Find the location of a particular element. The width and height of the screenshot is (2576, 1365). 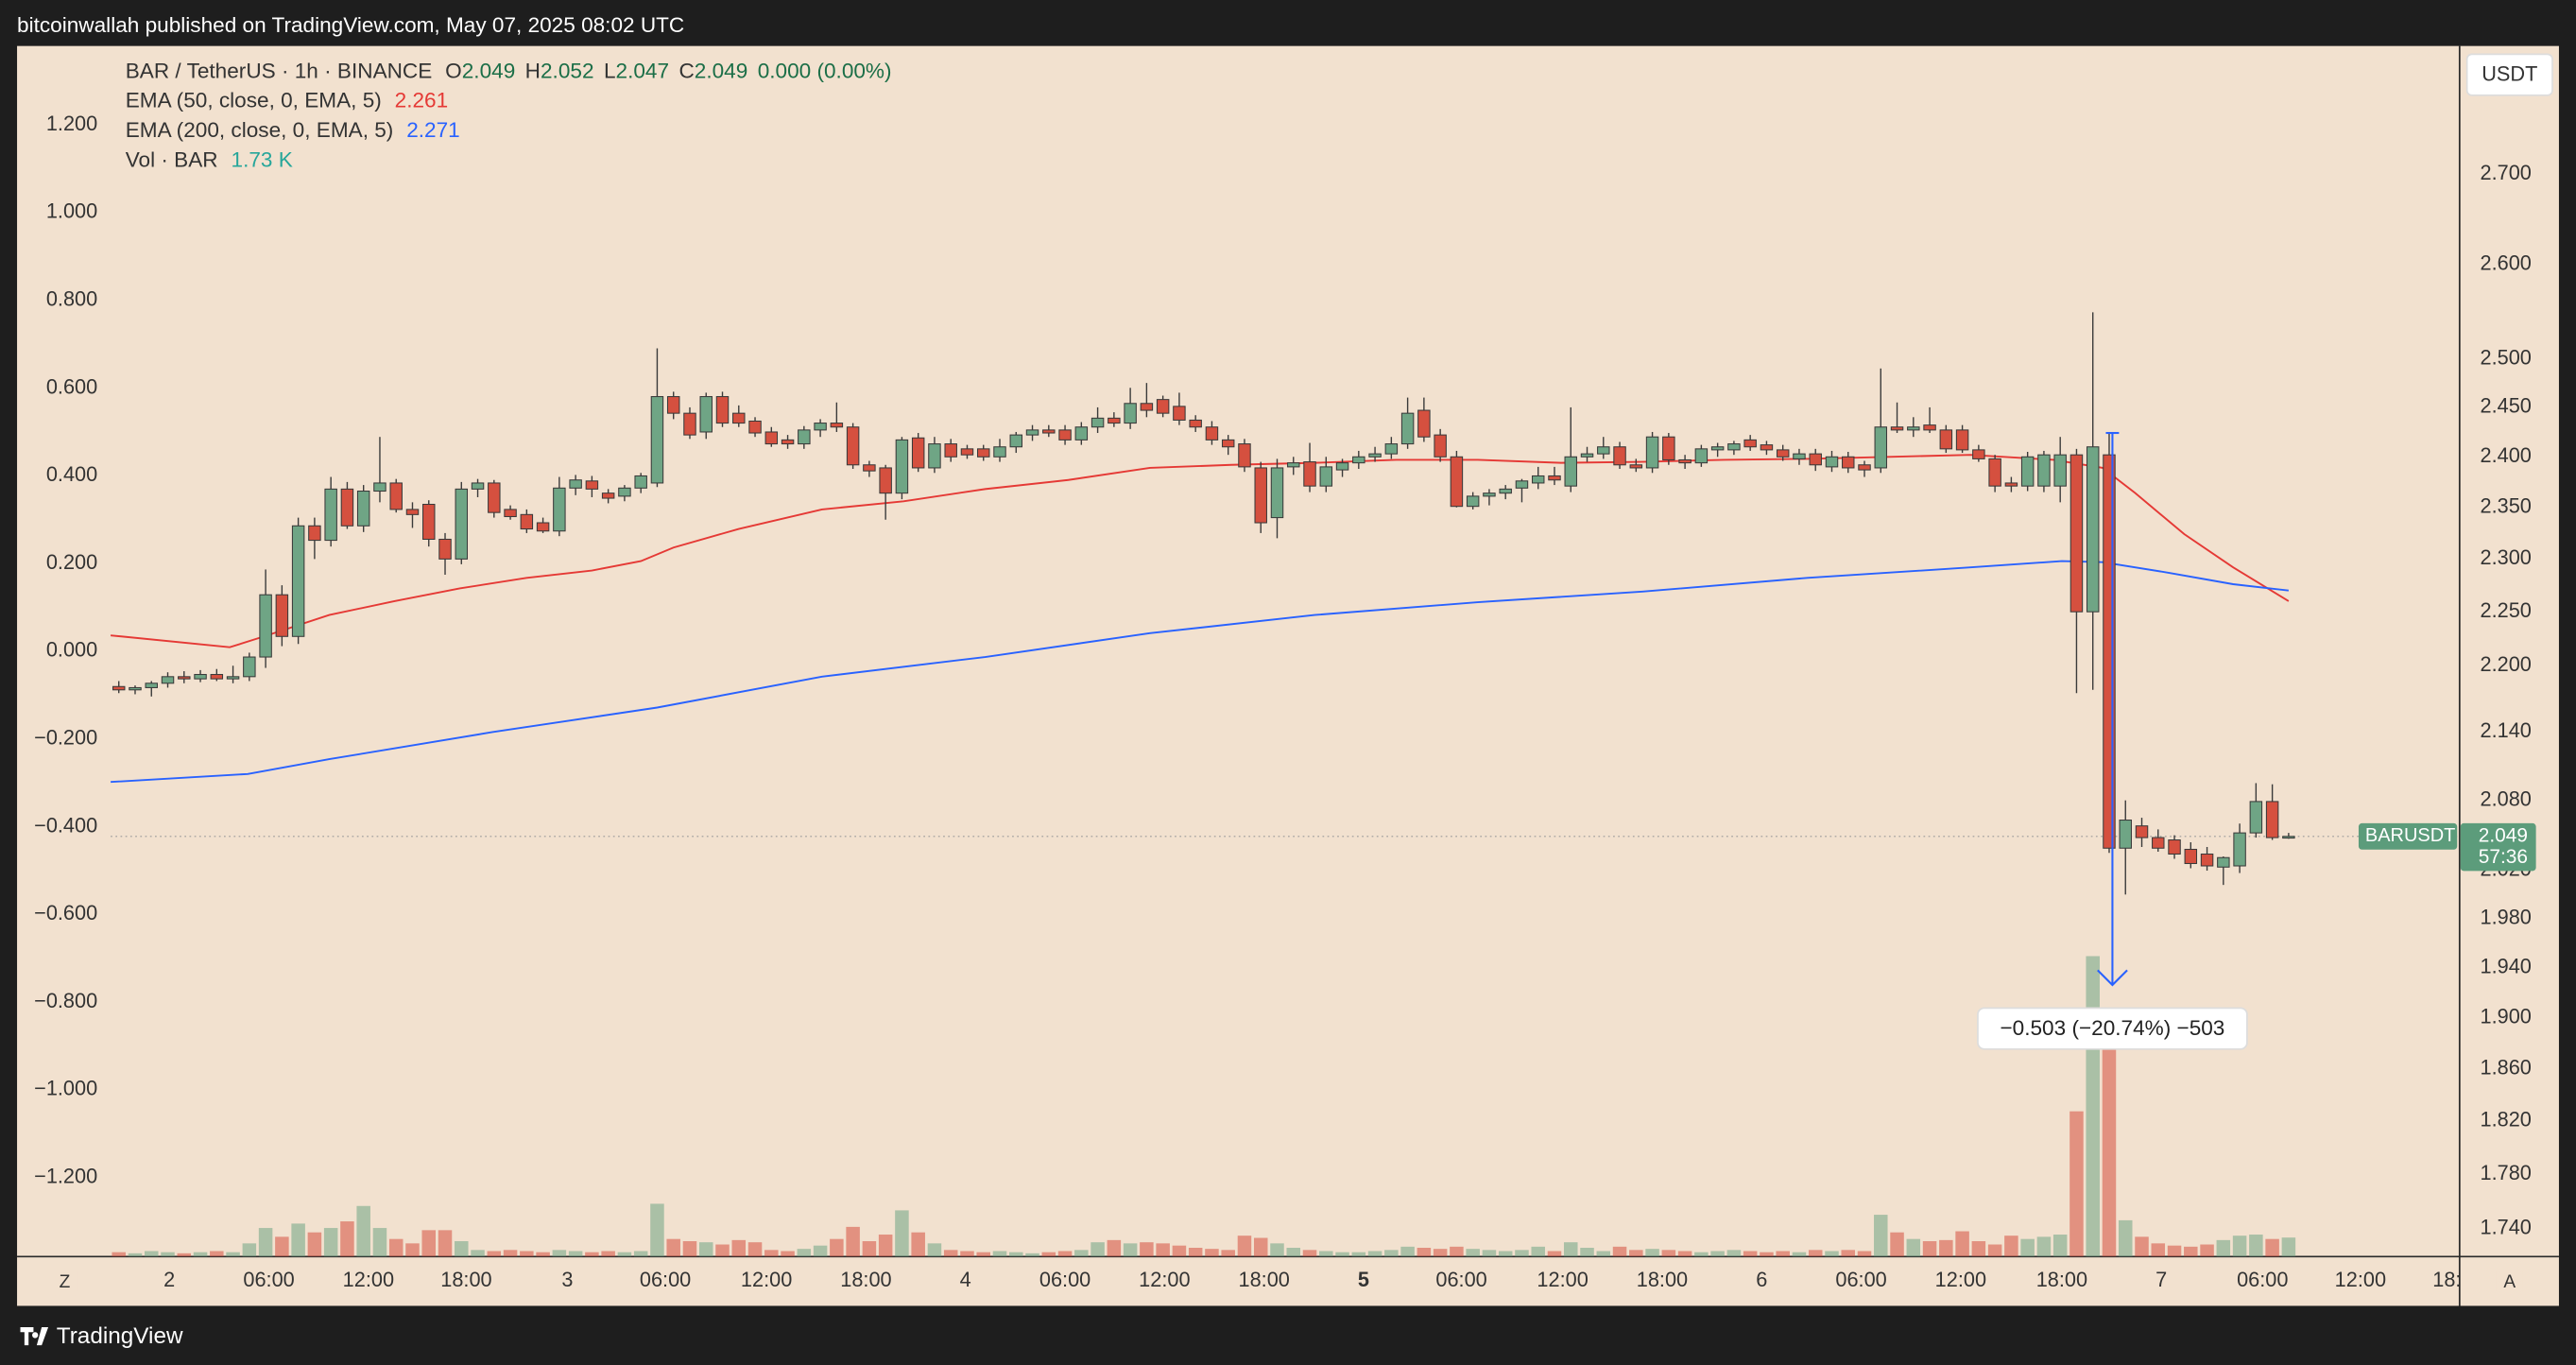

axis-button-label: Z is located at coordinates (65, 1282).